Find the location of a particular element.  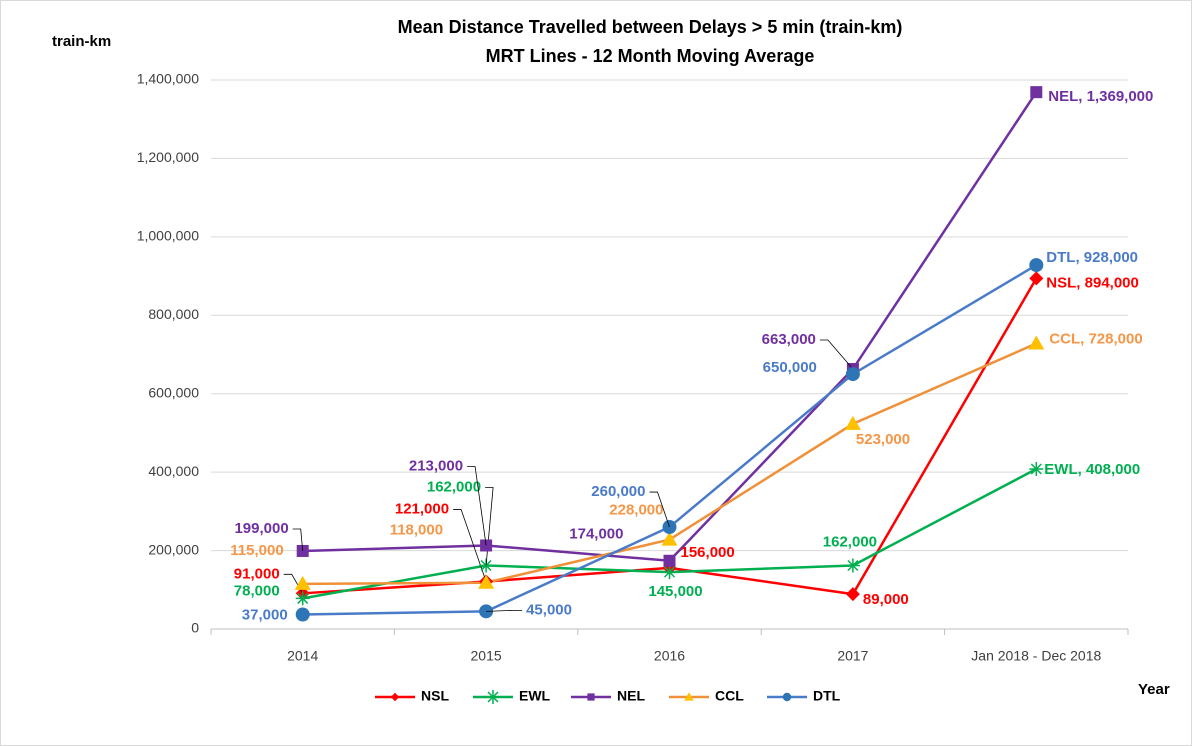

y-tick-label: 0 is located at coordinates (195, 628).